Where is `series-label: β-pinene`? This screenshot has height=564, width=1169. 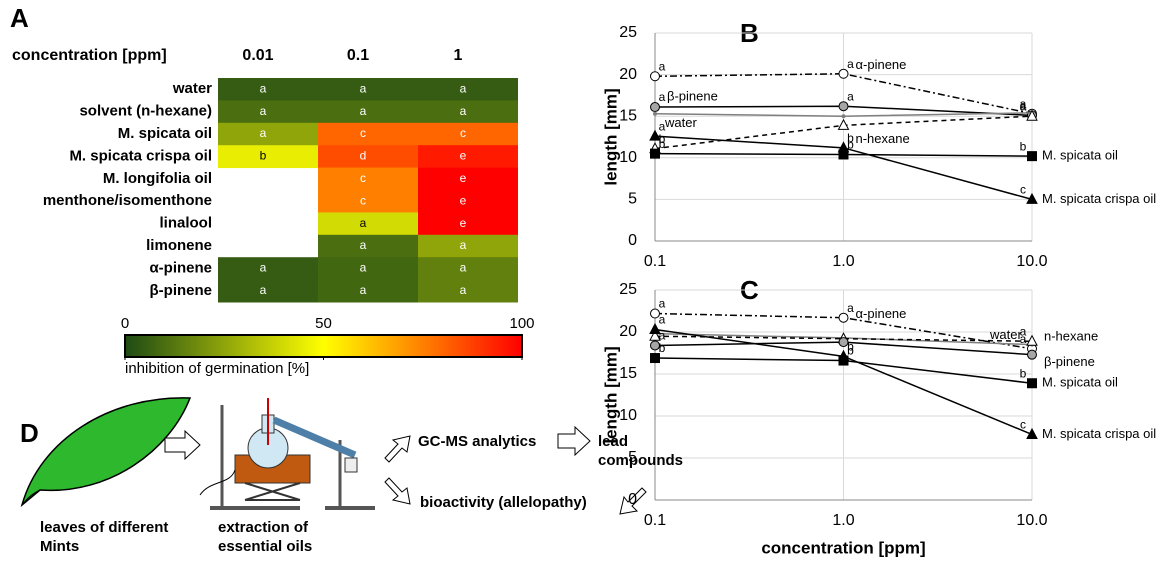
series-label: β-pinene is located at coordinates (1069, 361).